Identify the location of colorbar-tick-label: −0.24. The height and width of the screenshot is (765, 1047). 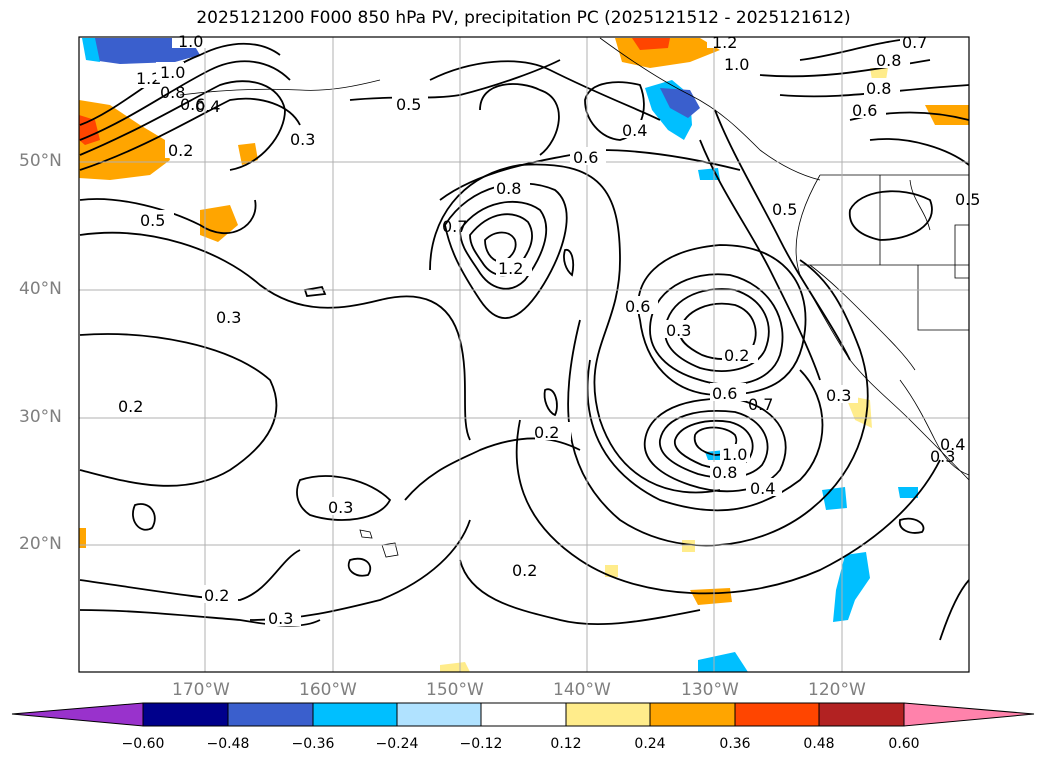
(397, 744).